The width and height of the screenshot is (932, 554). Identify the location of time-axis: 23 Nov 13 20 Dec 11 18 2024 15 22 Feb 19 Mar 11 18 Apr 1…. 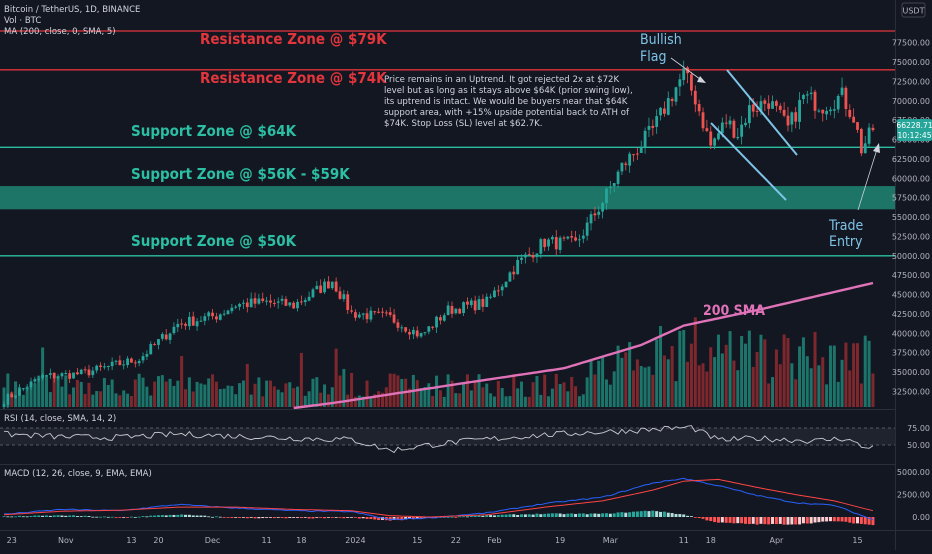
(435, 540).